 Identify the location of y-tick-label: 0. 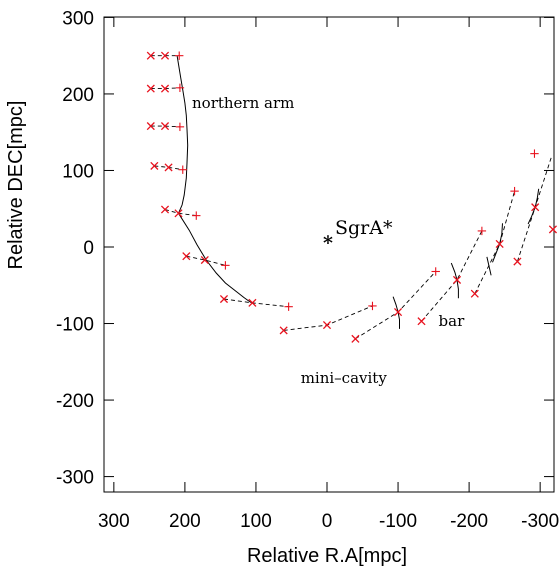
(88, 248).